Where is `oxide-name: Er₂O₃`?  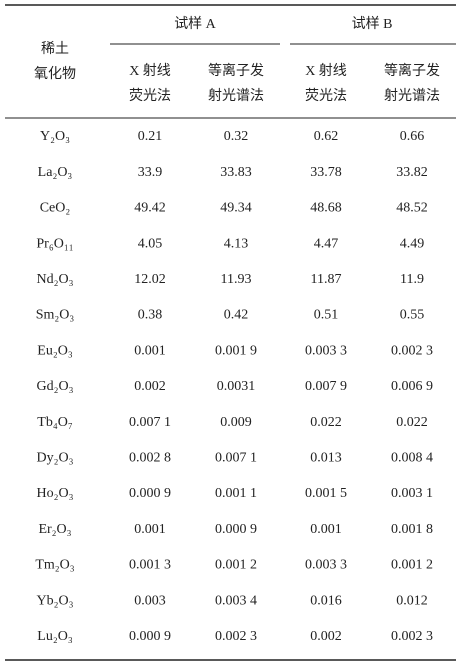
oxide-name: Er₂O₃ is located at coordinates (54, 529).